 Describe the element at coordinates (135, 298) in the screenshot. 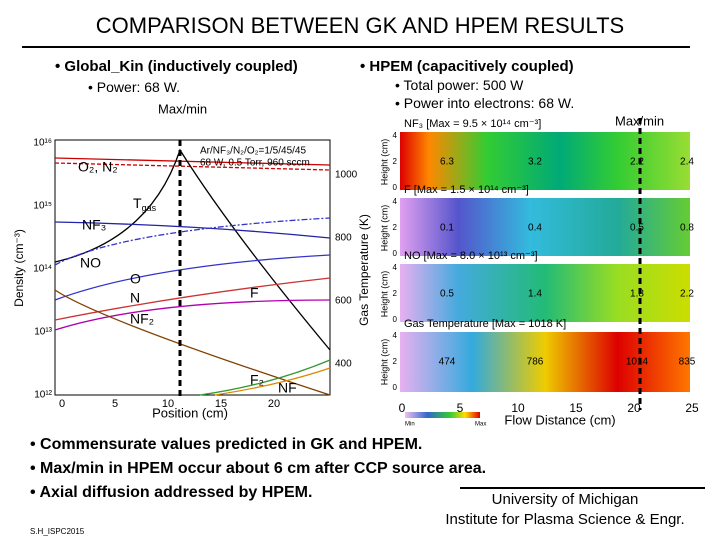

I see `curve-label: N` at that location.